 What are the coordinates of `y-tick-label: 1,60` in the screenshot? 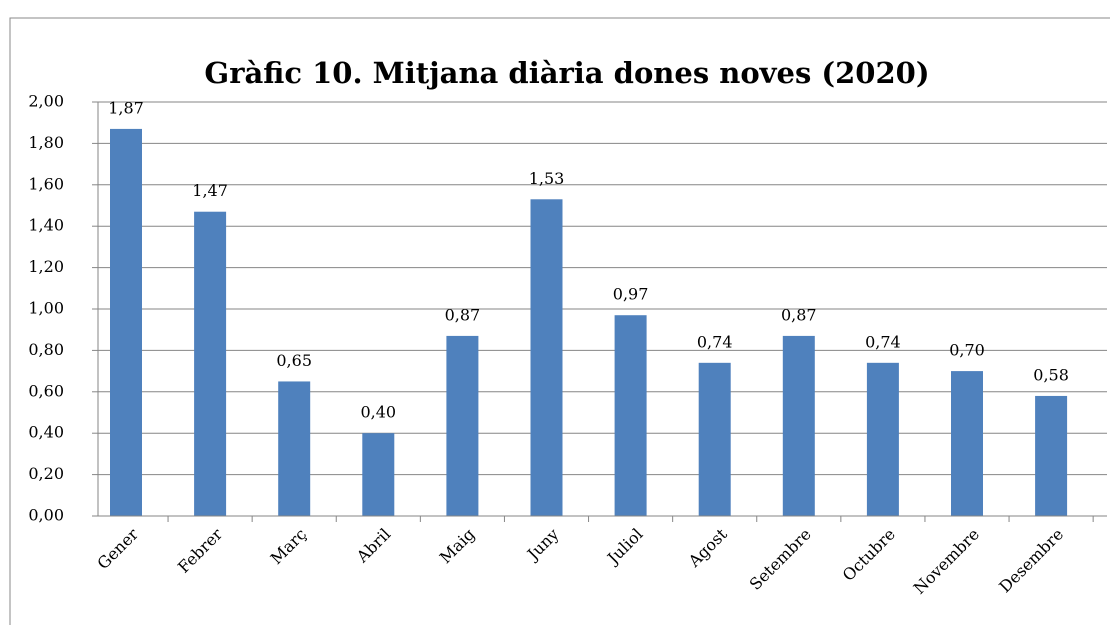 It's located at (46, 183).